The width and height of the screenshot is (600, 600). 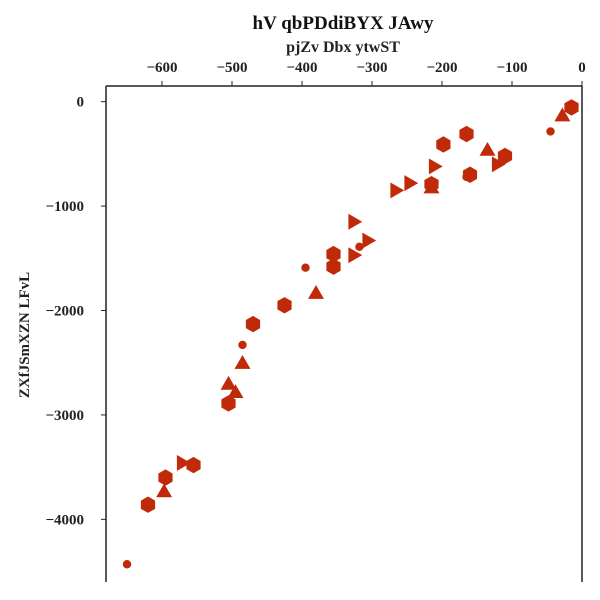 I want to click on y-tick-label: −4000, so click(x=64, y=520).